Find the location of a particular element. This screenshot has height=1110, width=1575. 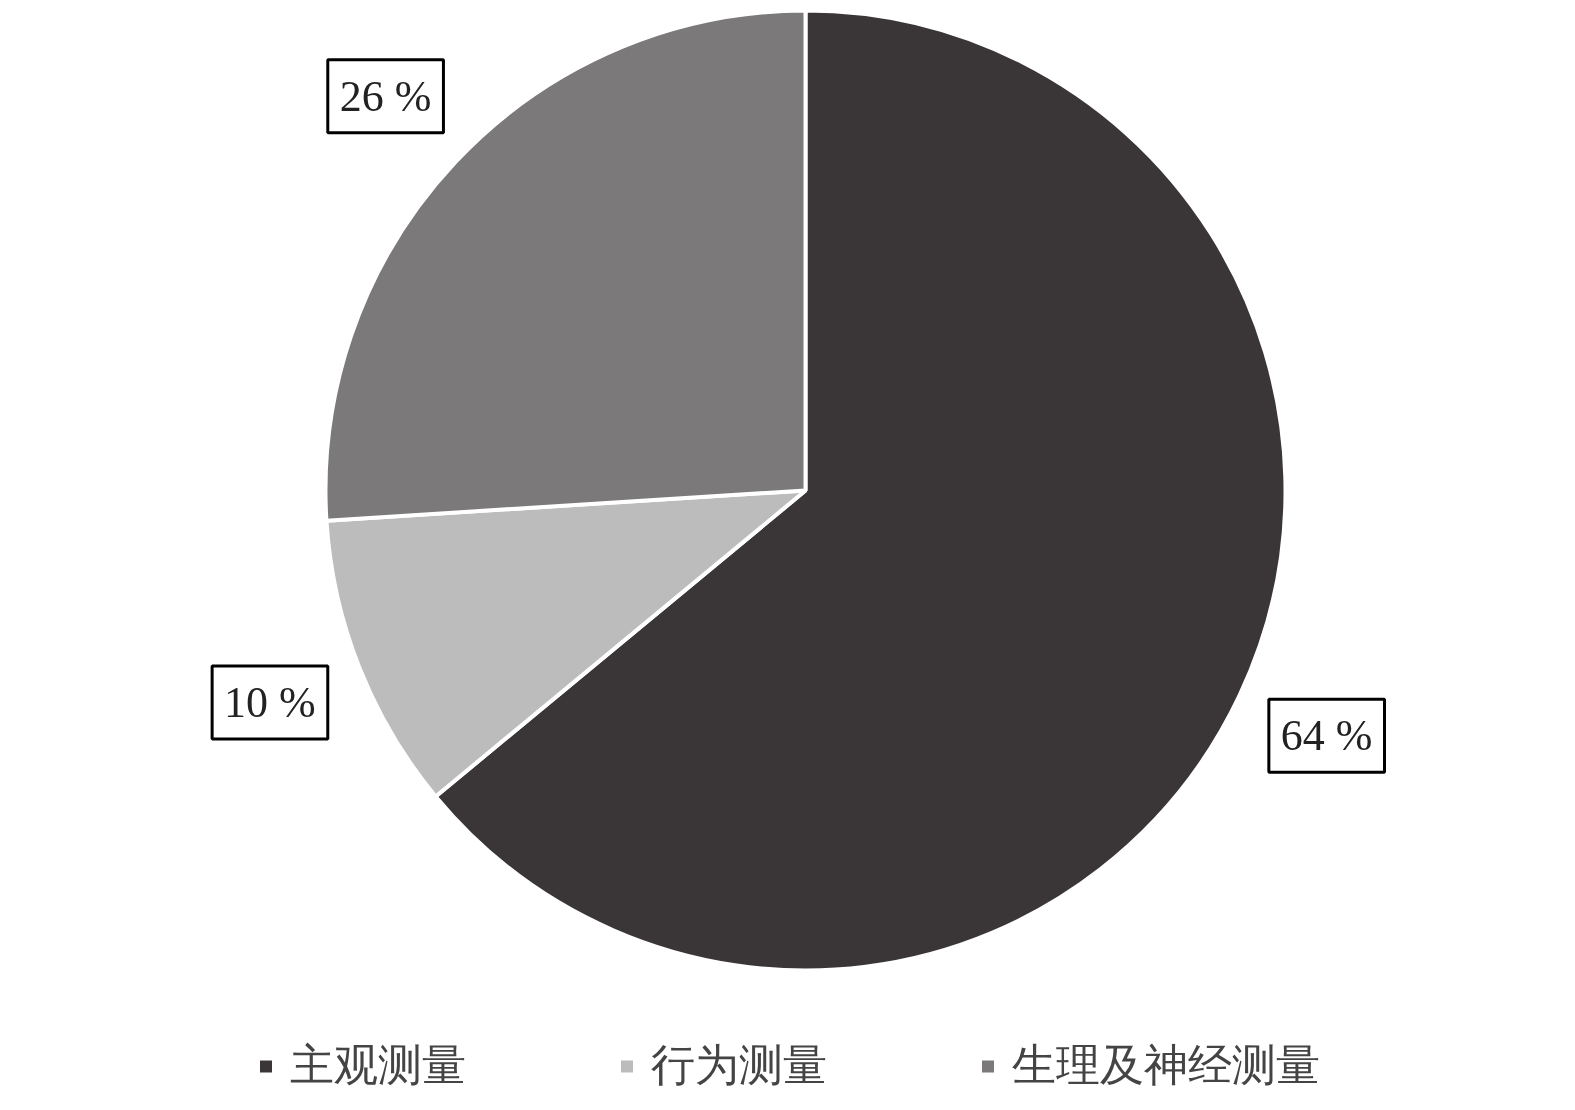

data-label: 64 % is located at coordinates (1326, 736).